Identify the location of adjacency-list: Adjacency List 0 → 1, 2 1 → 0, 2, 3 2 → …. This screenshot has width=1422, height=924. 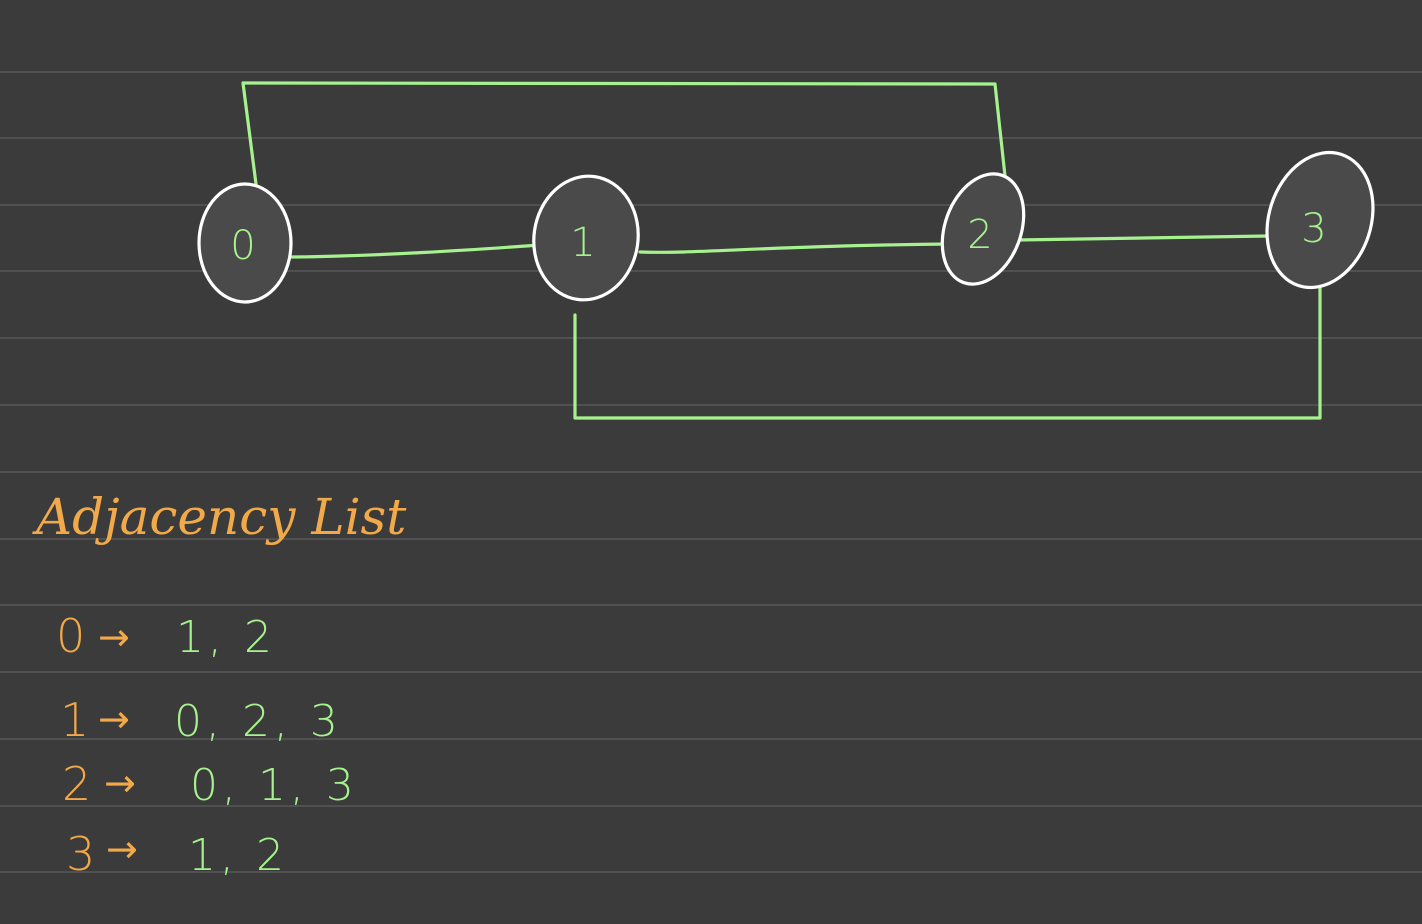
(219, 684).